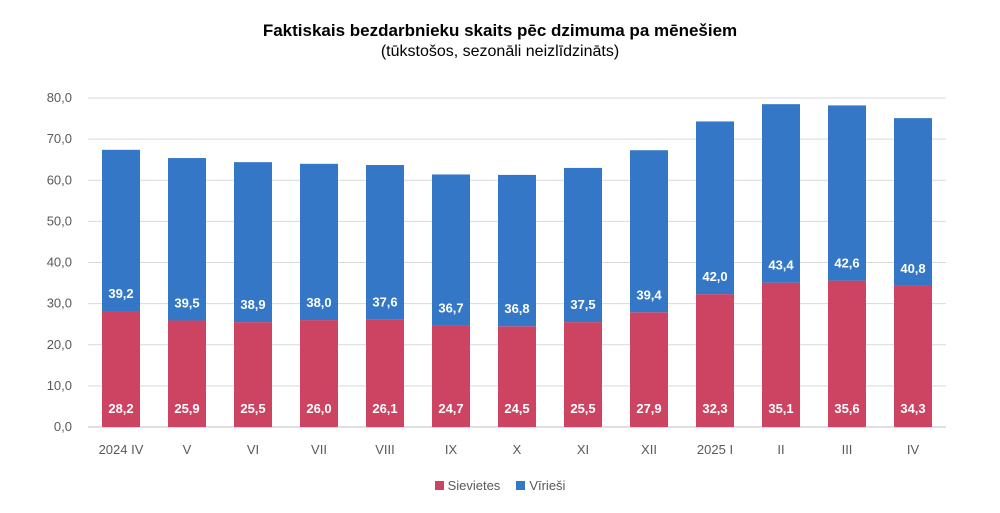 Image resolution: width=1000 pixels, height=513 pixels. What do you see at coordinates (451, 449) in the screenshot?
I see `x-tick-label: IX` at bounding box center [451, 449].